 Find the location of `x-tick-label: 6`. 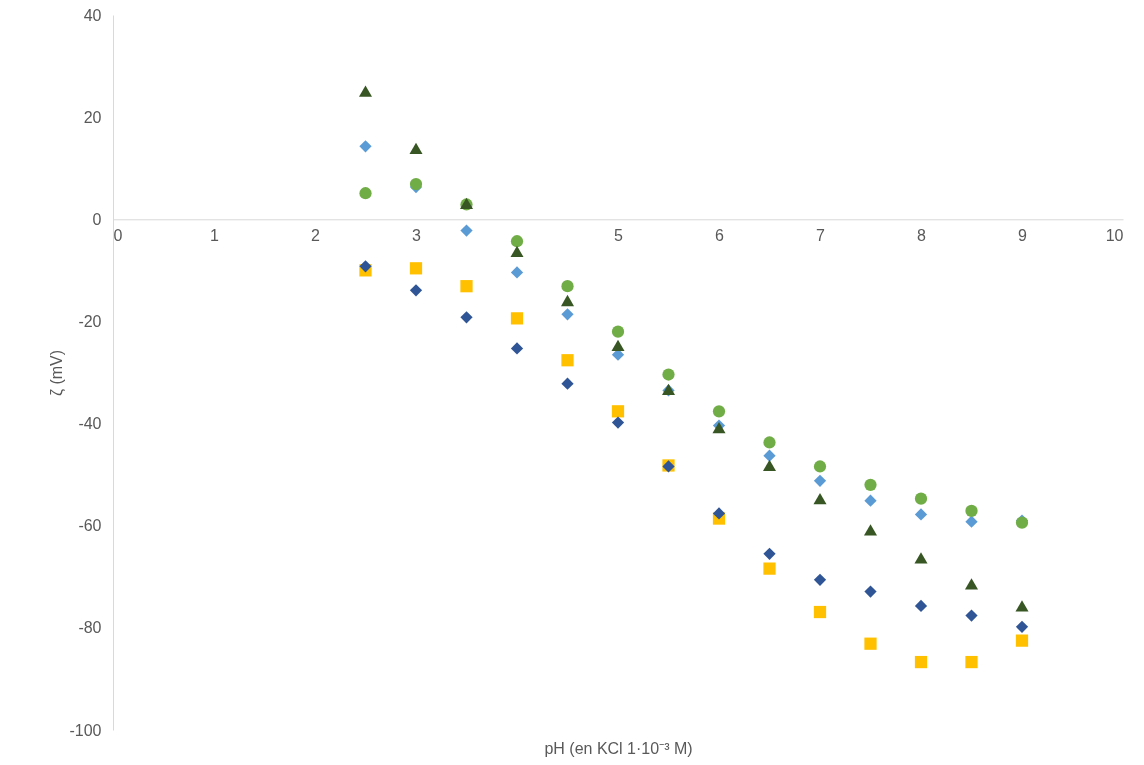

x-tick-label: 6 is located at coordinates (720, 235).